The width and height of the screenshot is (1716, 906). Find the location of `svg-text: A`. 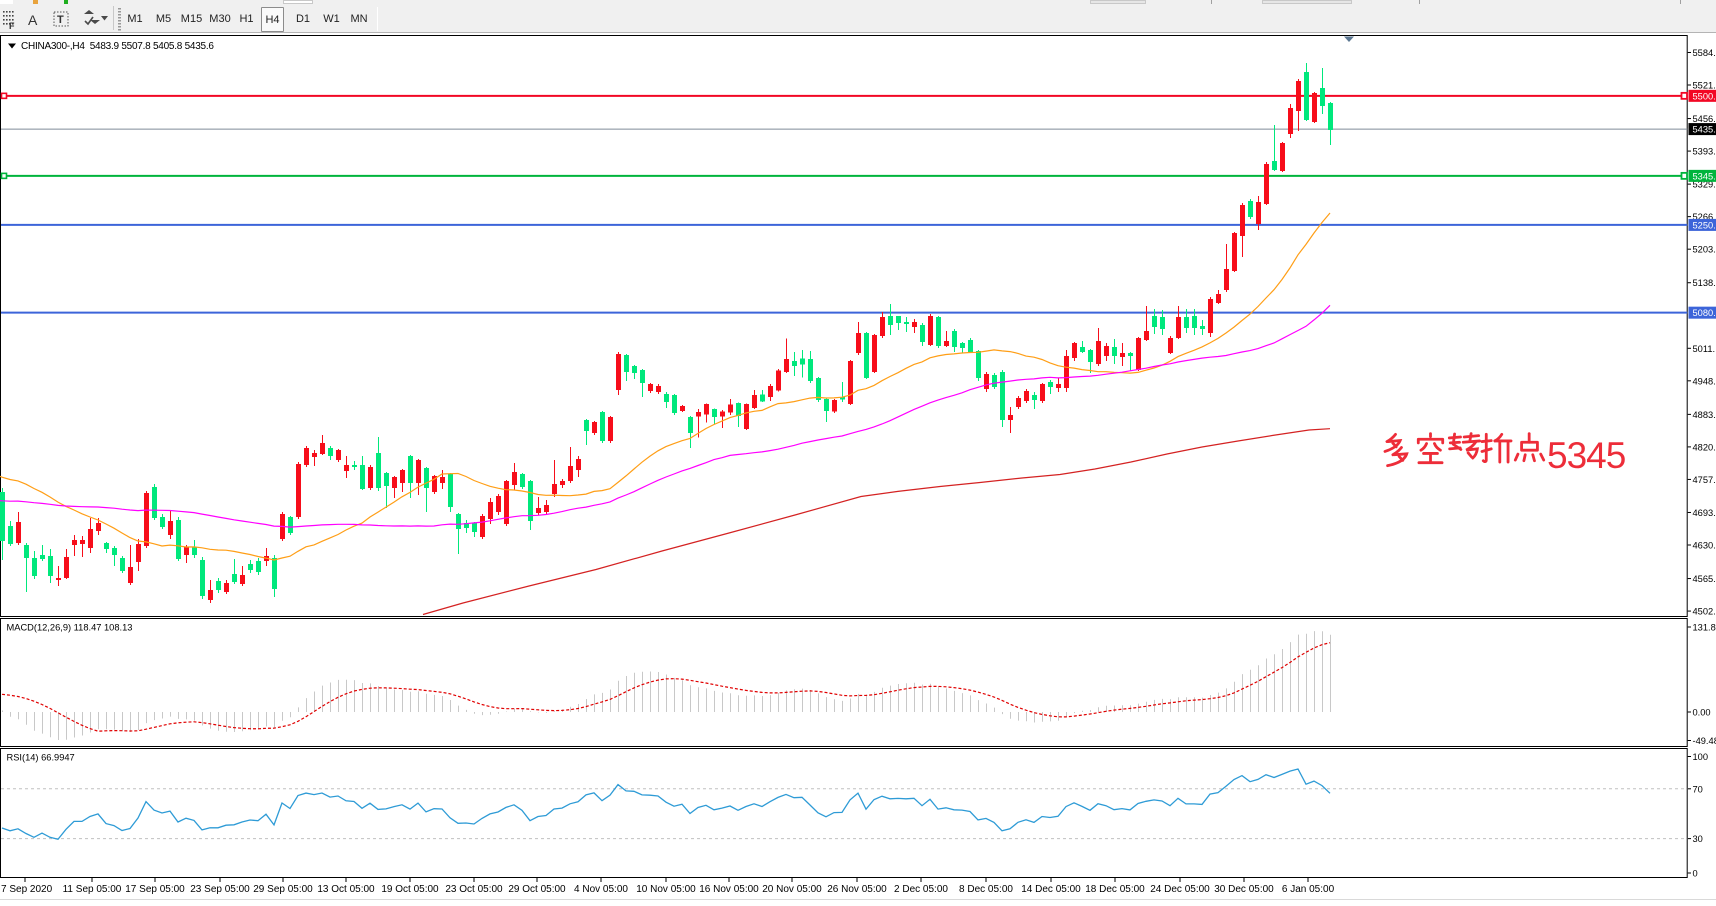

svg-text: A is located at coordinates (33, 20).